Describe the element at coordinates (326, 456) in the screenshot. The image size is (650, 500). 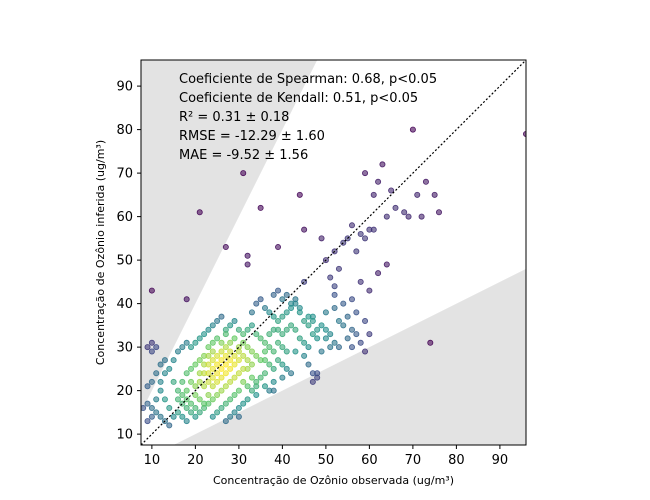
I see `x-axis-ticks: 10 20 30 40 50 60 70 80 90` at that location.